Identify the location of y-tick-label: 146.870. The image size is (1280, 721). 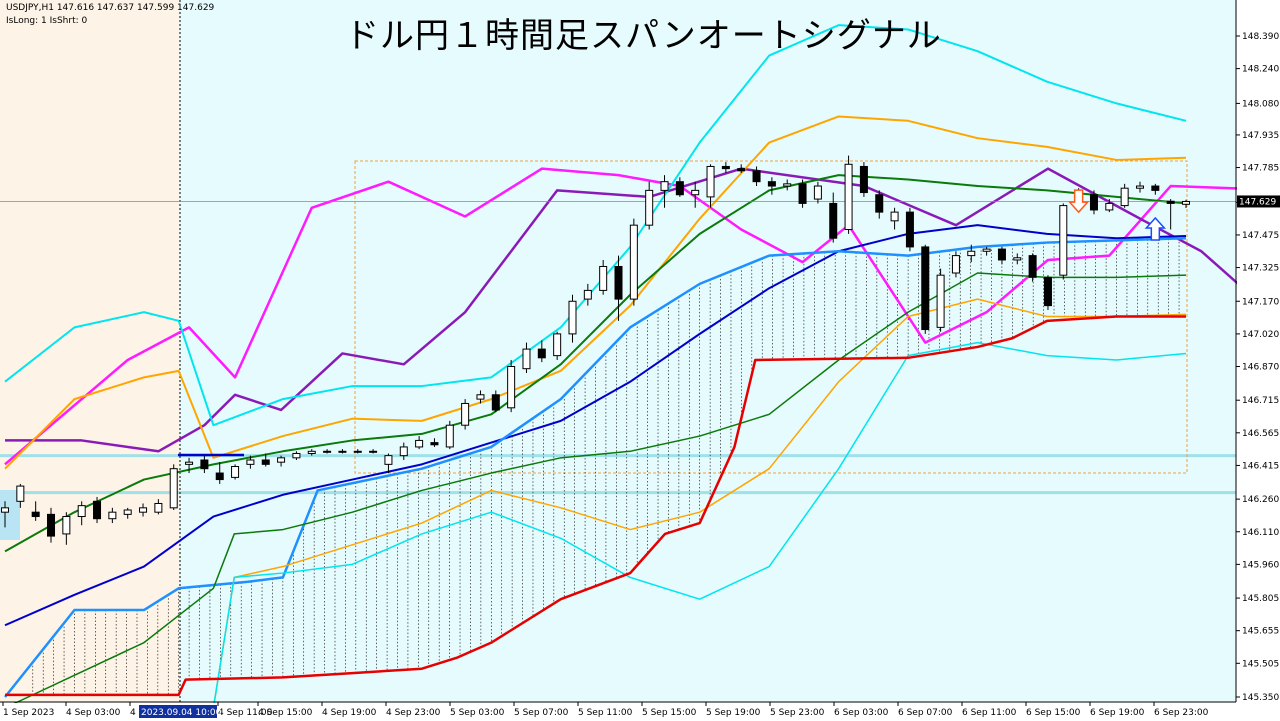
(1260, 368).